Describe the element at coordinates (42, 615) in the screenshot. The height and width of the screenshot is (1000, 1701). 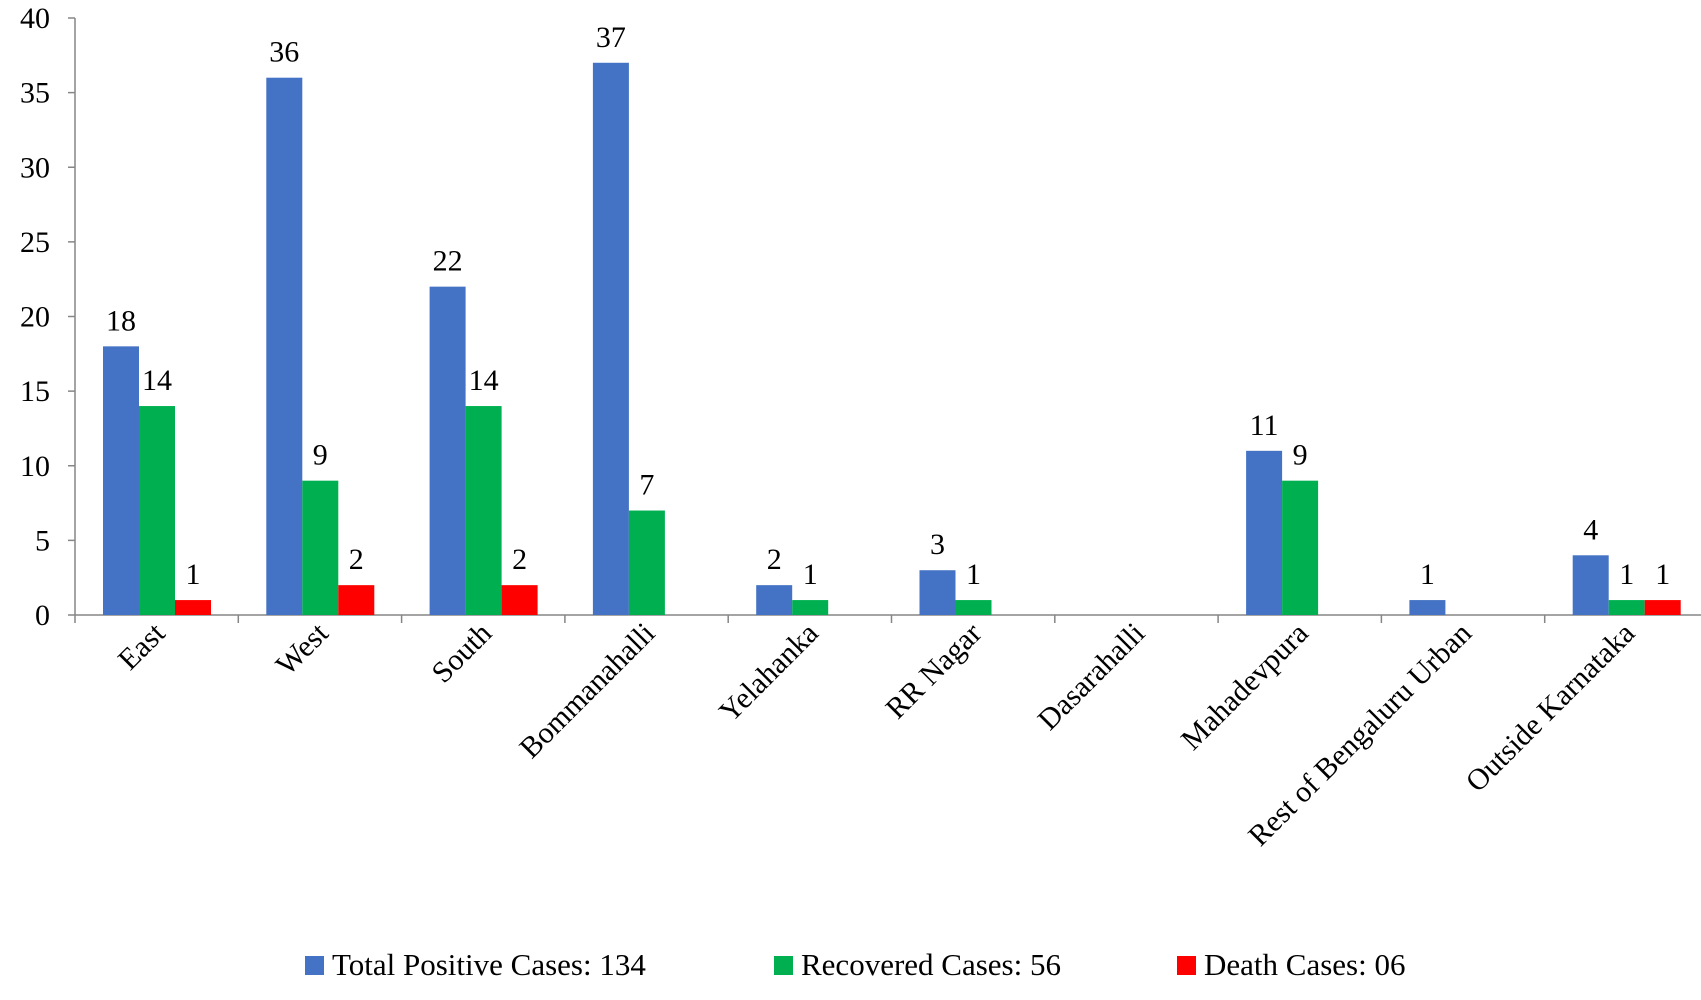
I see `y-tick-label: 0` at that location.